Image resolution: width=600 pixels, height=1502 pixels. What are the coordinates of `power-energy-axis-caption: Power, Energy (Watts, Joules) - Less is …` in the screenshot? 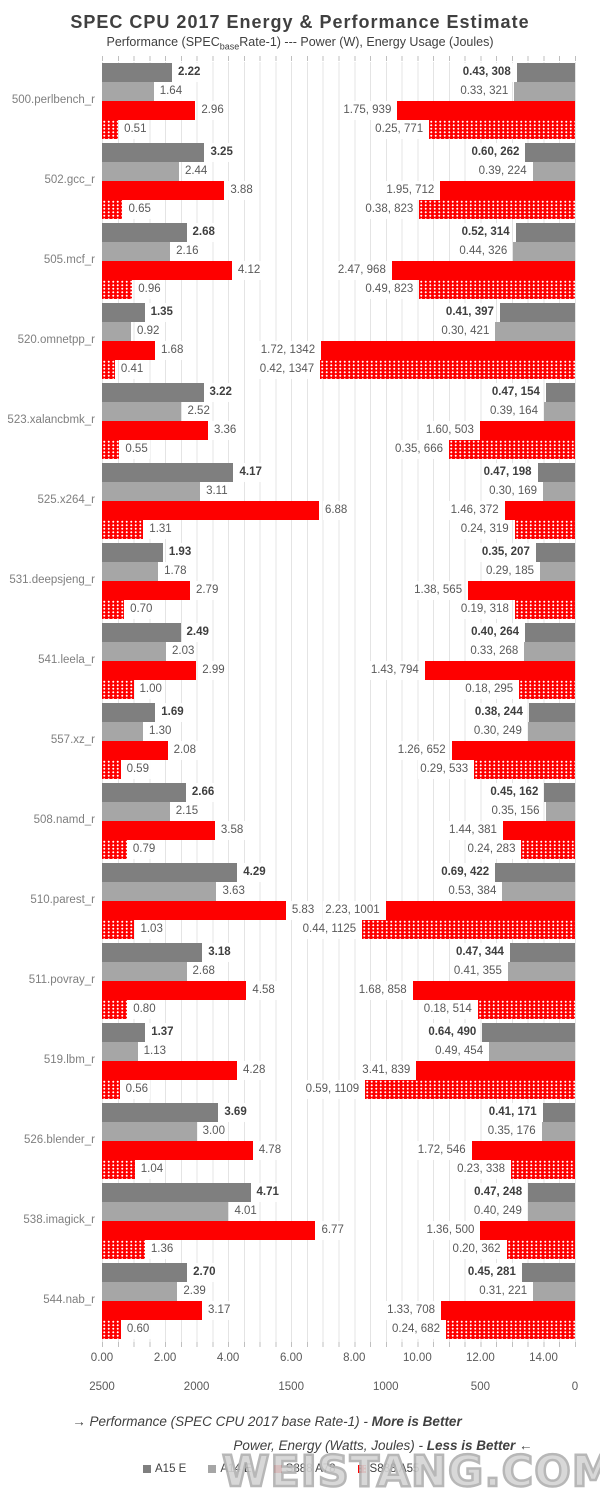 It's located at (383, 1445).